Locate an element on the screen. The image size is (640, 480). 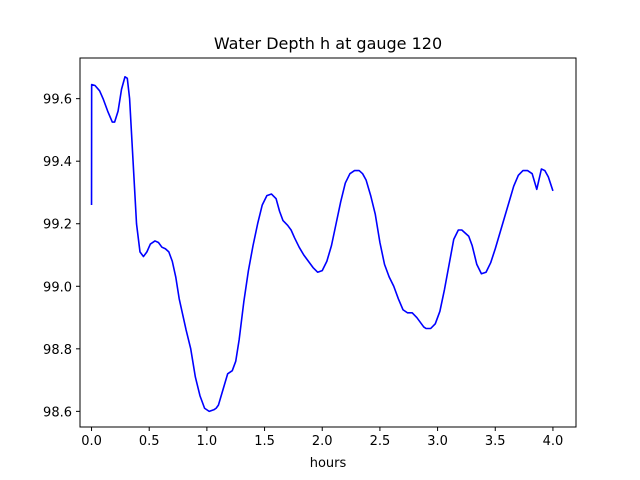
x-tick-label: 3.5 is located at coordinates (495, 441).